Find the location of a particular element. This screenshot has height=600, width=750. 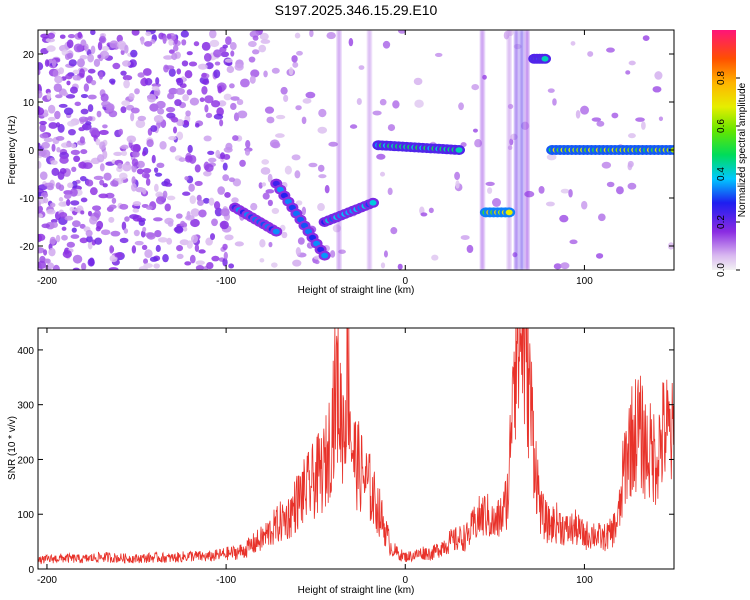

spectrogram-y-tick-label: 20 is located at coordinates (29, 55).